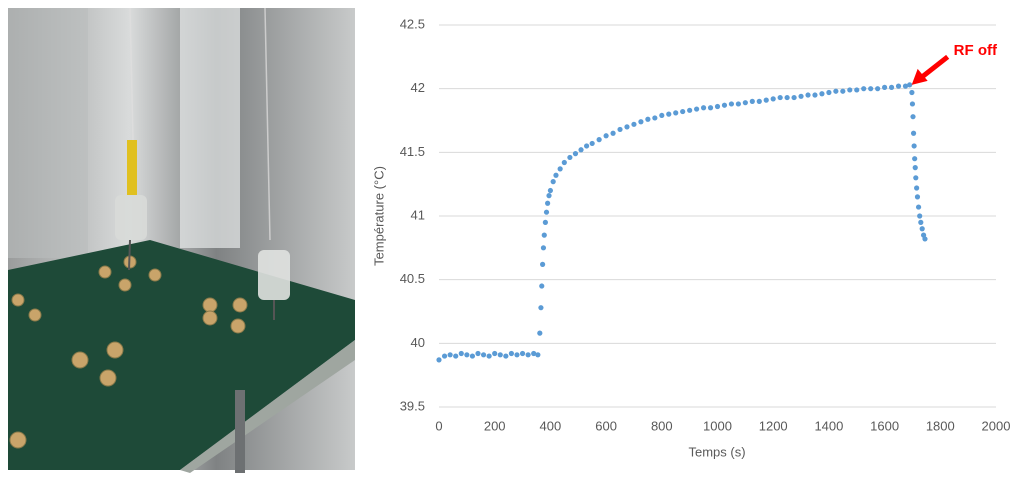 This screenshot has height=478, width=1019. Describe the element at coordinates (418, 342) in the screenshot. I see `y-tick-label: 40` at that location.